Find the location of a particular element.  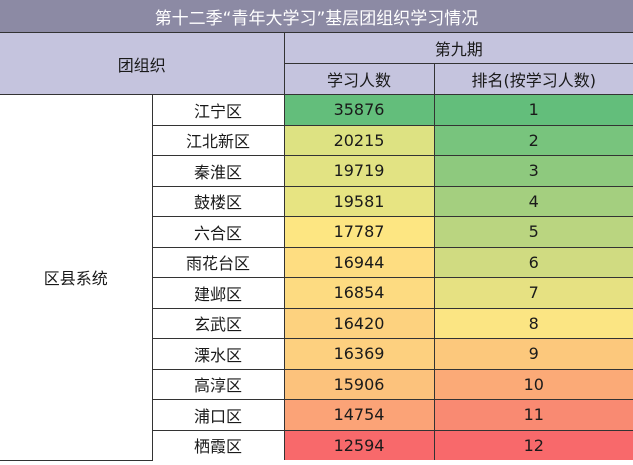

table-row: 鼓楼区 19581 4 is located at coordinates (316, 201).